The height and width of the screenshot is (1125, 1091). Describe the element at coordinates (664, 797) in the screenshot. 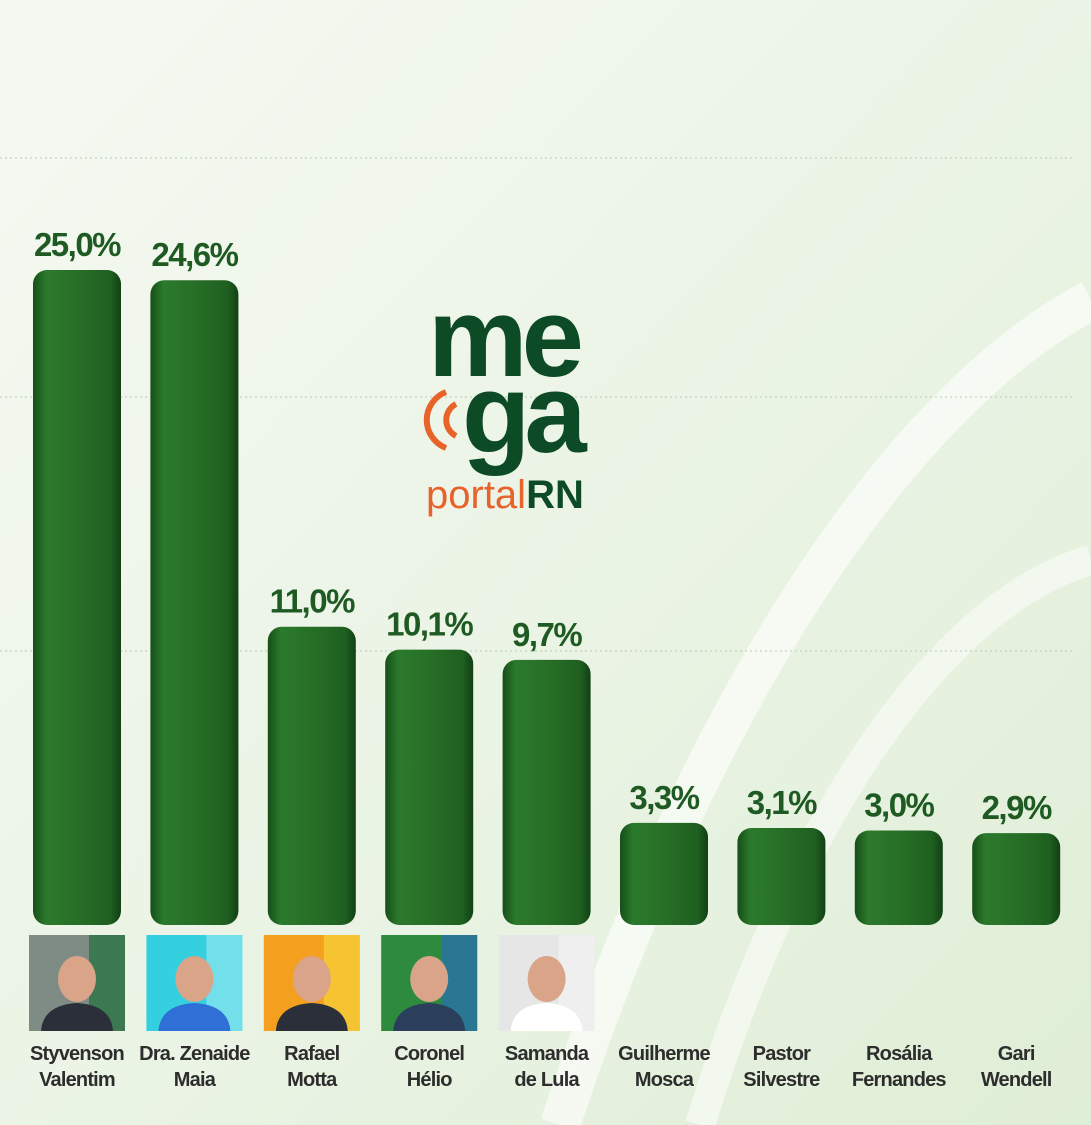

I see `value-label: 3,3%` at that location.